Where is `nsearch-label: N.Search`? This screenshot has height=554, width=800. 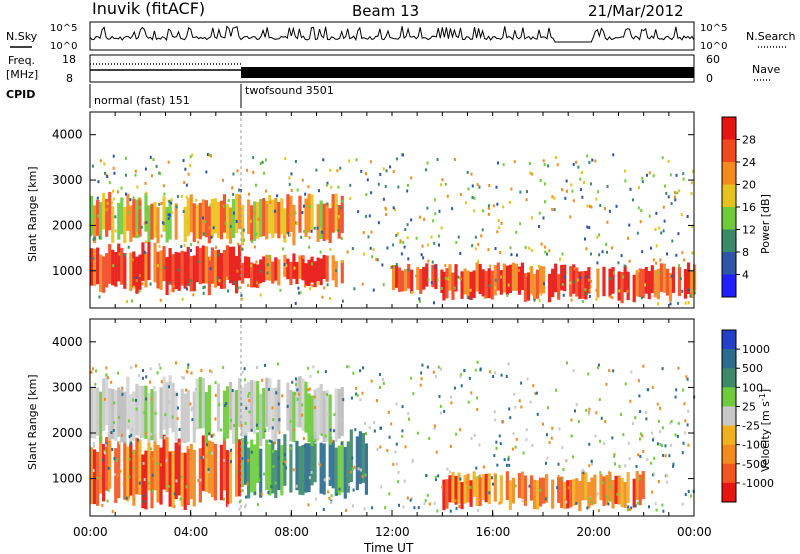 nsearch-label: N.Search is located at coordinates (771, 36).